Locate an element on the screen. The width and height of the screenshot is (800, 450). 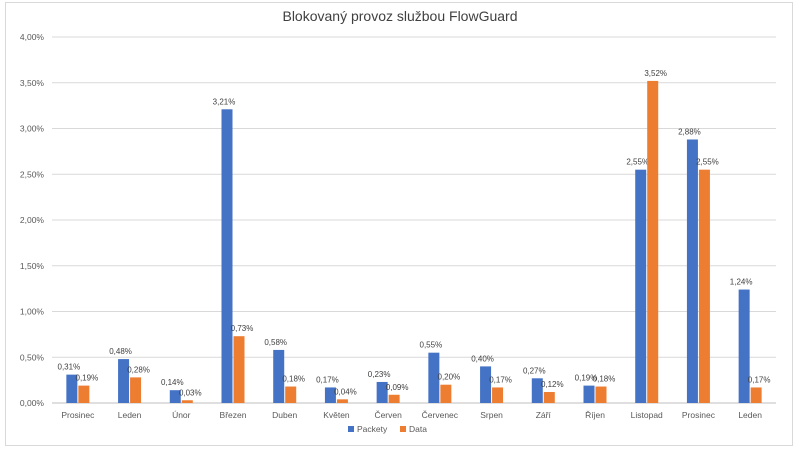
y-tick-label: 0,50% is located at coordinates (32, 357).